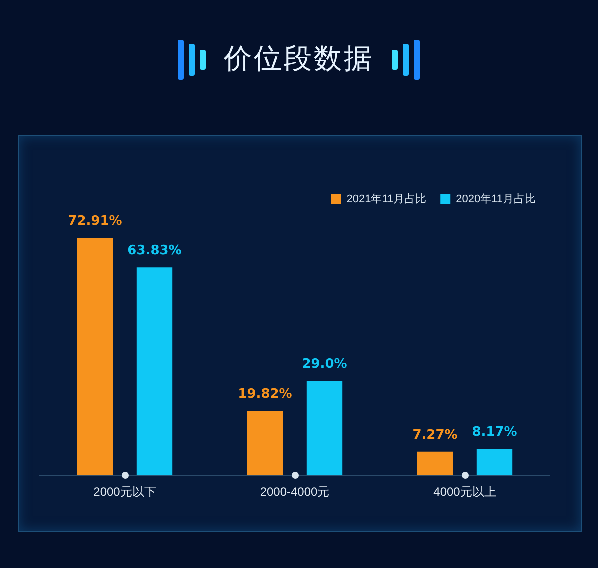  What do you see at coordinates (295, 492) in the screenshot?
I see `x-tick-label: 2000-4000元` at bounding box center [295, 492].